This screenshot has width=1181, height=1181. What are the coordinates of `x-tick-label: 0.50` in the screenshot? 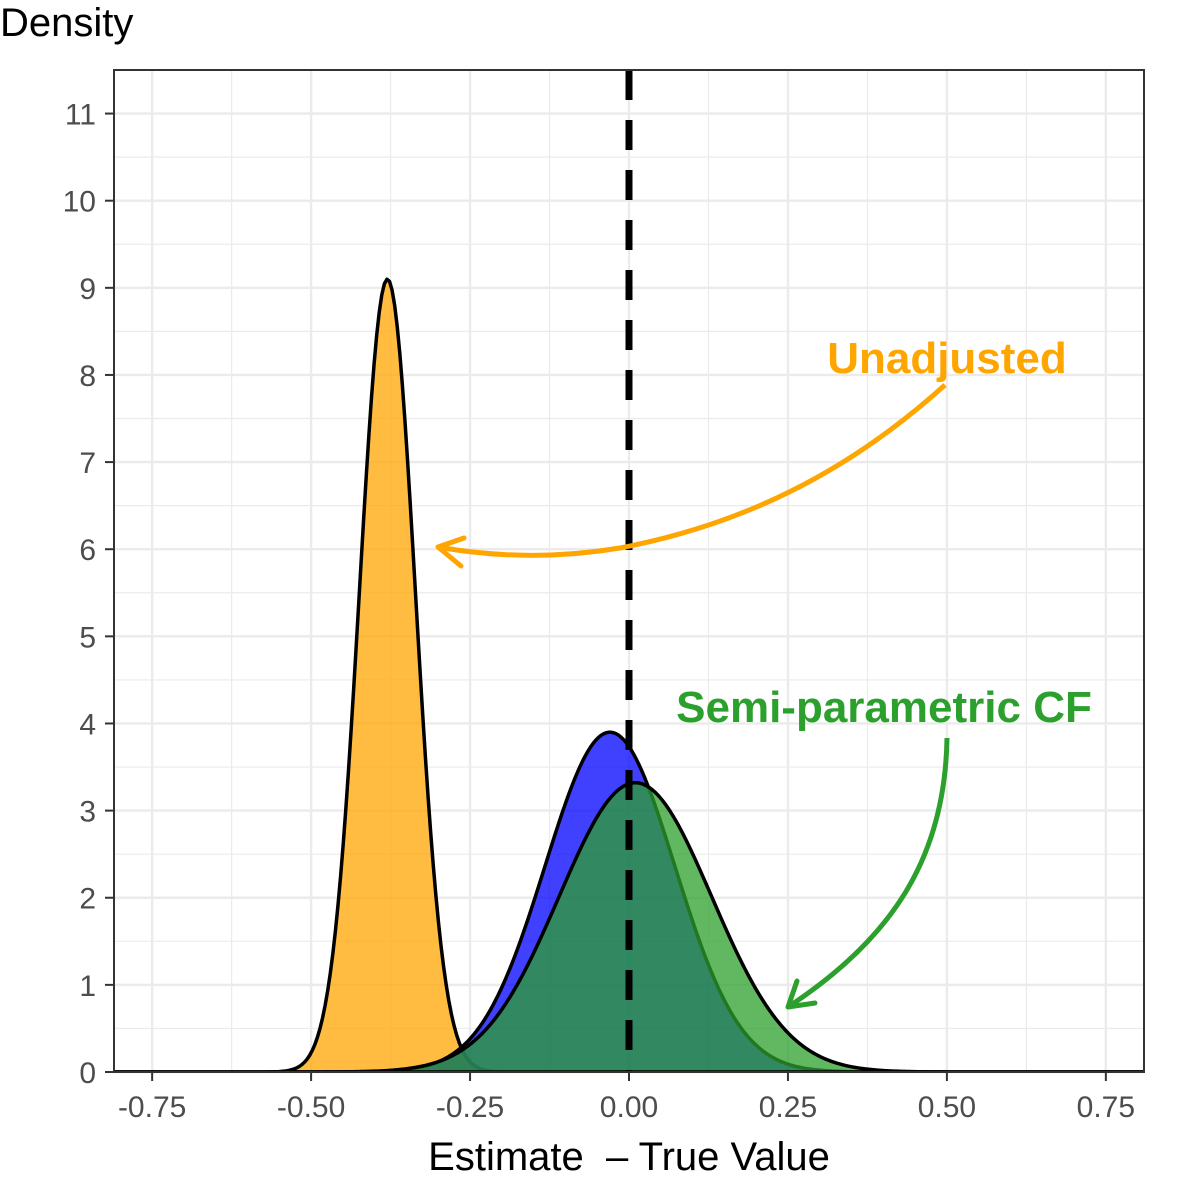 It's located at (947, 1107).